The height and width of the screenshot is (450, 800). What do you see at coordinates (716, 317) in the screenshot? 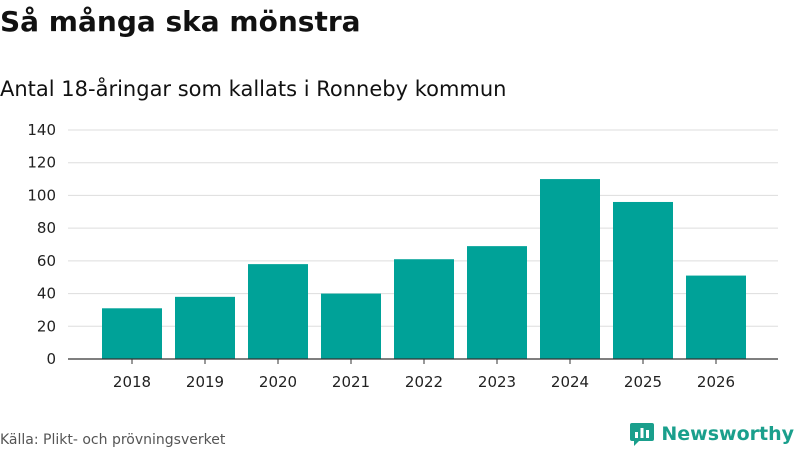
I see `bar-2026` at bounding box center [716, 317].